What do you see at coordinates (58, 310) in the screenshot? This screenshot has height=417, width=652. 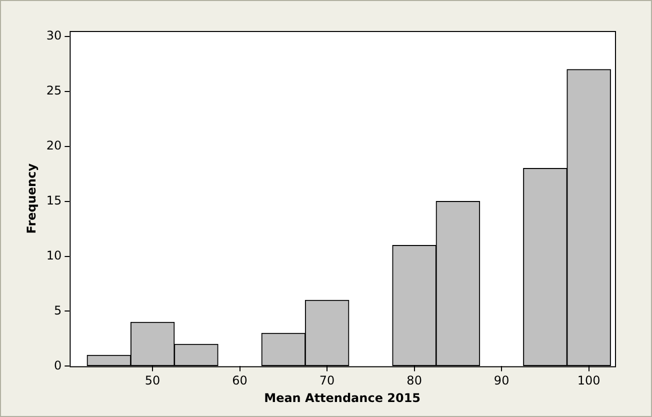 I see `y-tick-label: 5` at bounding box center [58, 310].